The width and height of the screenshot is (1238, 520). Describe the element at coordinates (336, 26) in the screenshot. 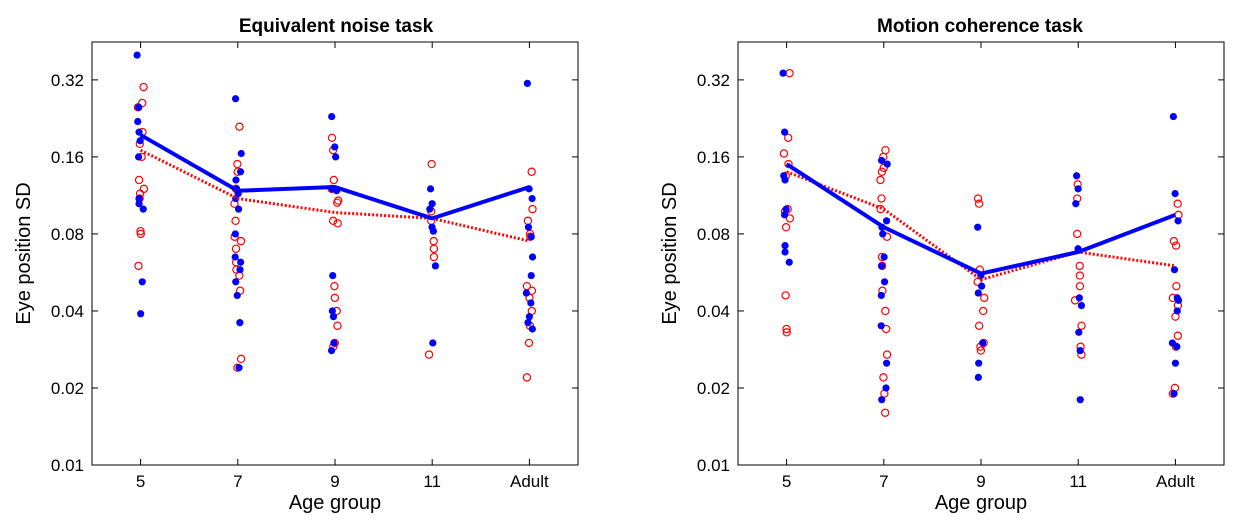

I see `chart-title: Equivalent noise task` at that location.